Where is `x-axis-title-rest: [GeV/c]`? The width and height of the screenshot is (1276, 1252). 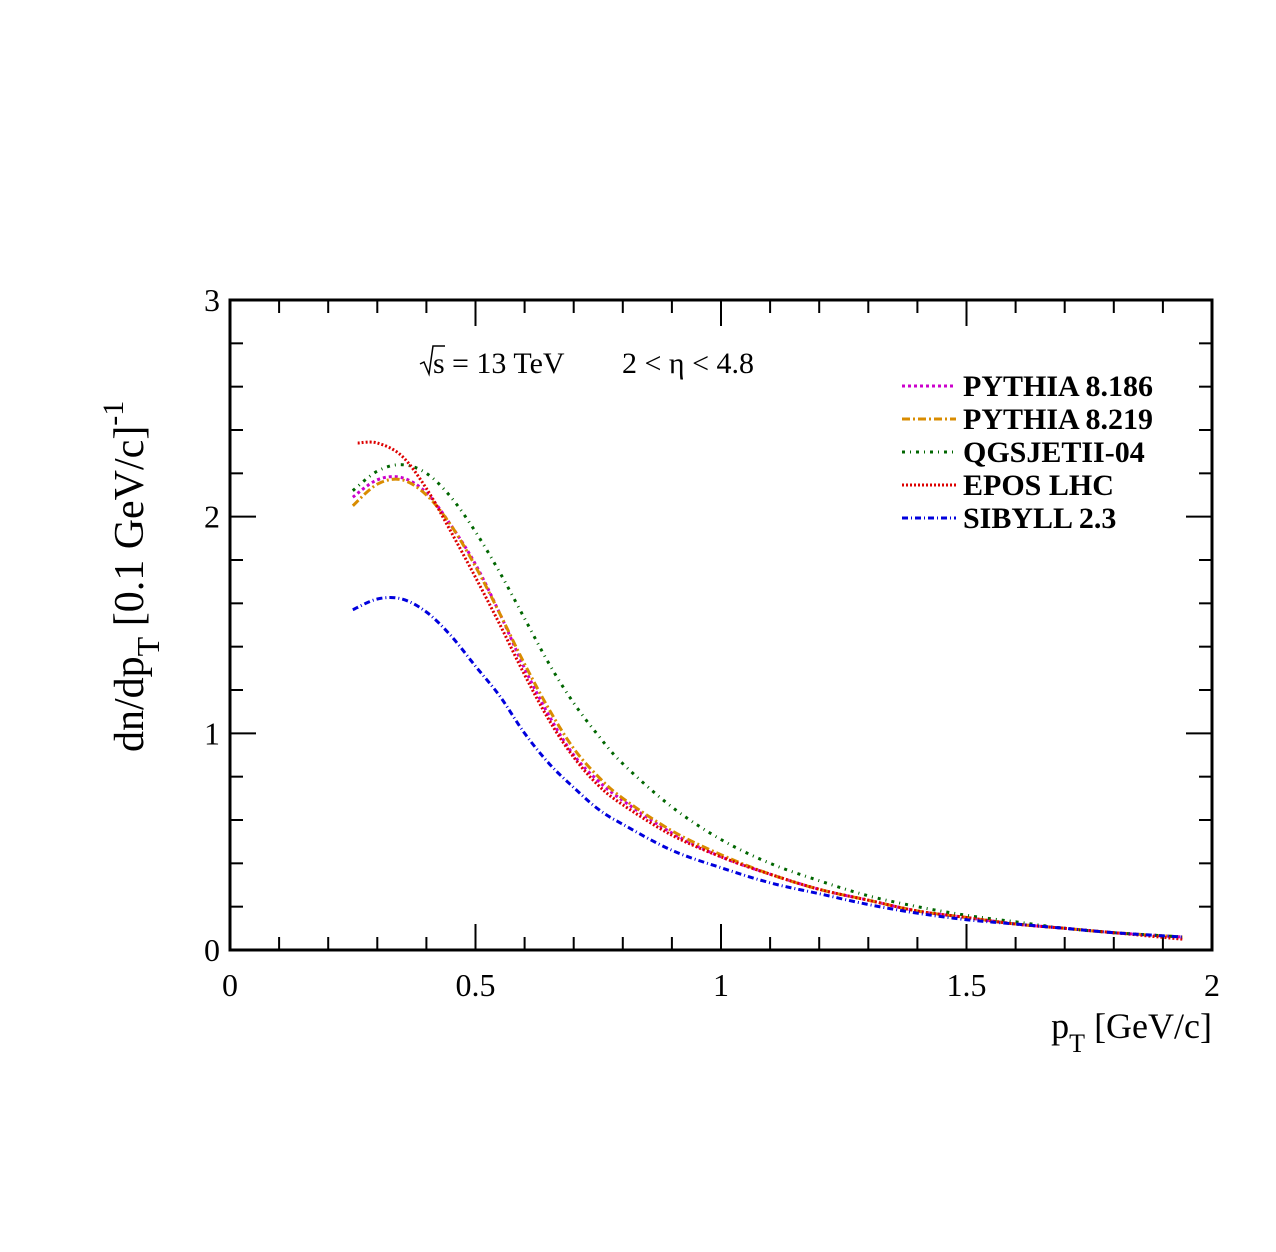 x-axis-title-rest: [GeV/c] is located at coordinates (1148, 1026).